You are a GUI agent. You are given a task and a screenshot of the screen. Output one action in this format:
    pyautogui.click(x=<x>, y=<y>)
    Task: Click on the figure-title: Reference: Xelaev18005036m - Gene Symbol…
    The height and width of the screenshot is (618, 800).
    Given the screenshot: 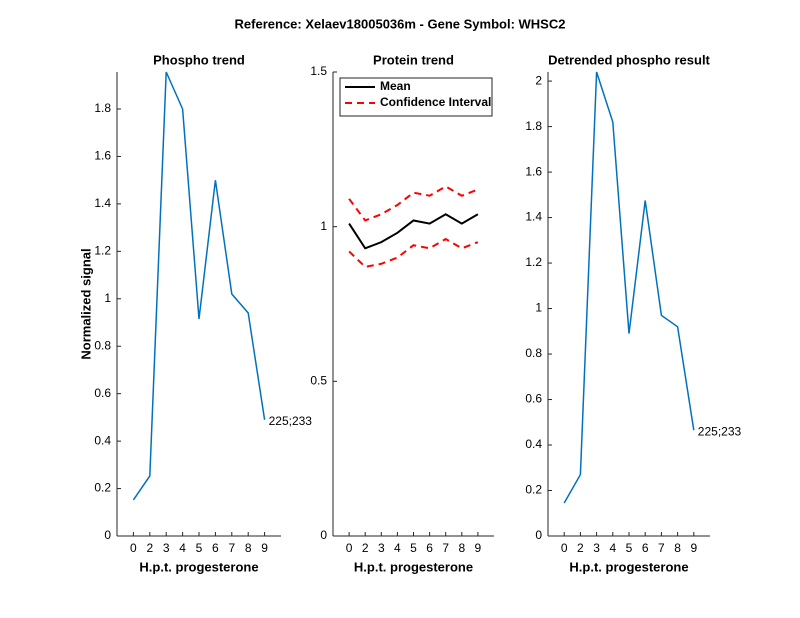 What is the action you would take?
    pyautogui.click(x=400, y=23)
    